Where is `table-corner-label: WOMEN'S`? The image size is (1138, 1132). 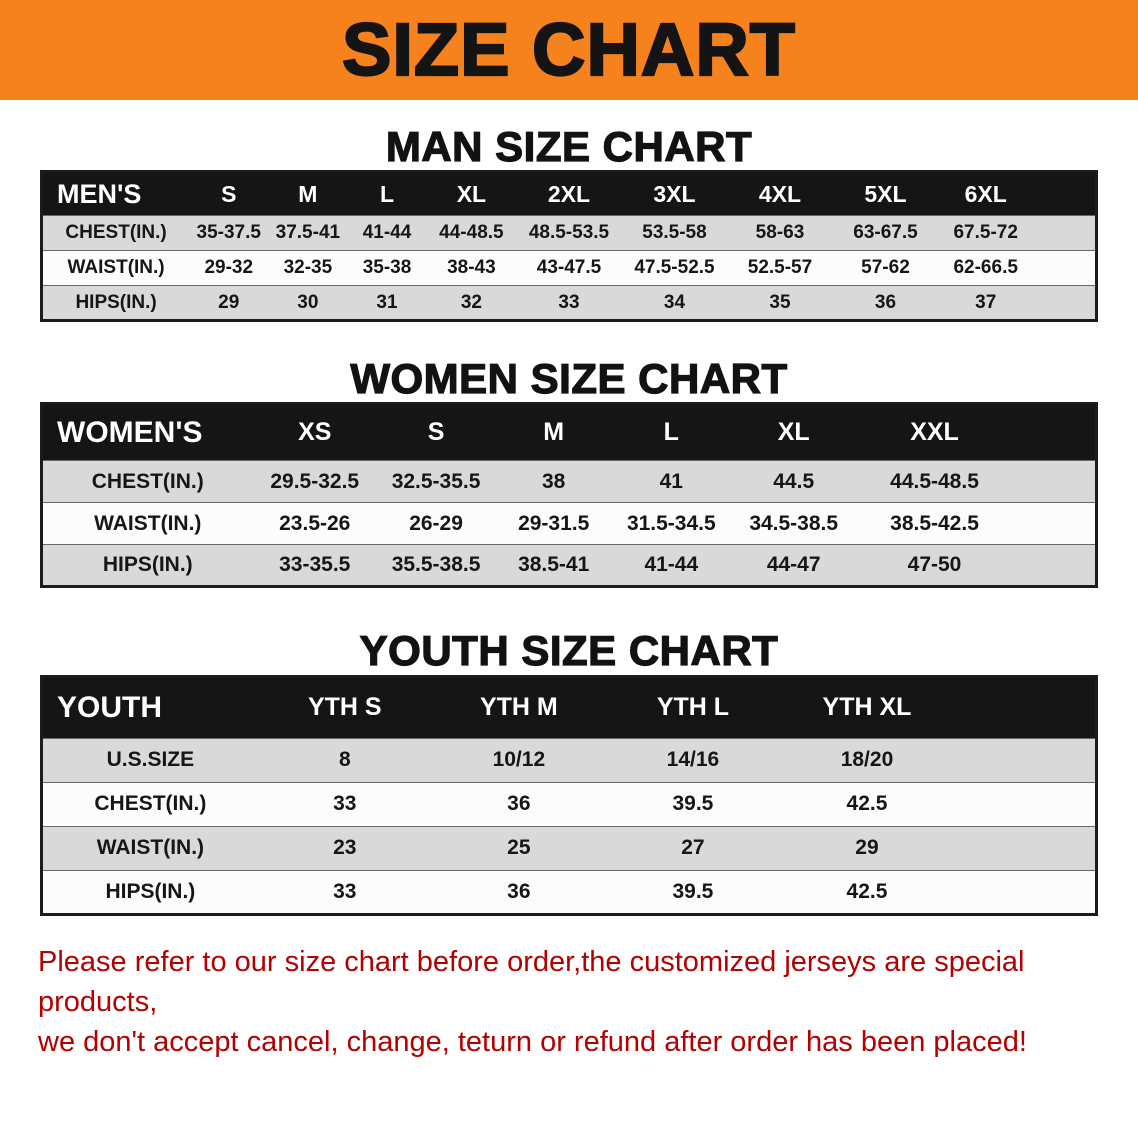
table-corner-label: WOMEN'S is located at coordinates (147, 432).